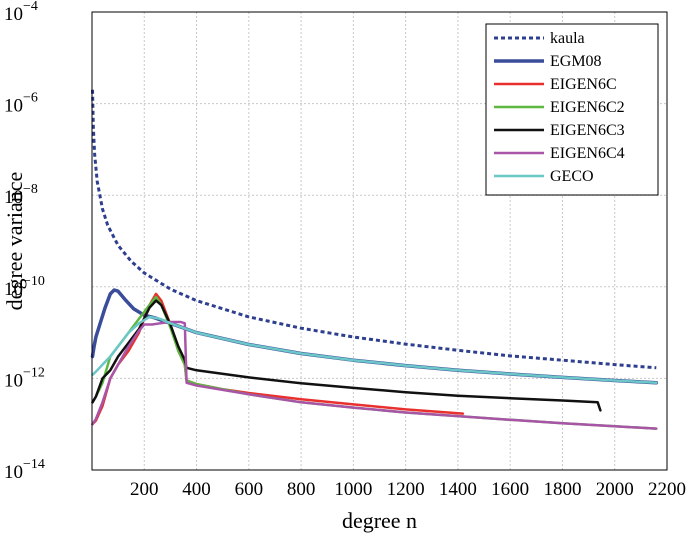 The image size is (700, 536). Describe the element at coordinates (587, 130) in the screenshot. I see `legend-label: EIGEN6C3` at that location.